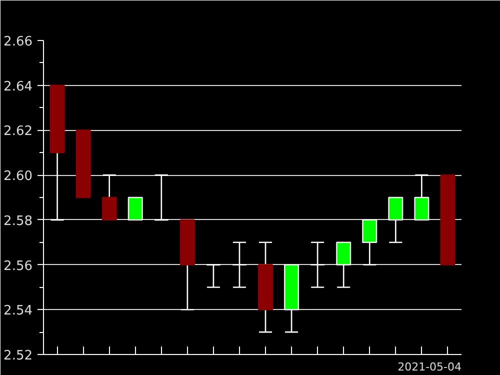 This screenshot has height=375, width=500. What do you see at coordinates (18, 86) in the screenshot?
I see `y-tick-label: 2.64` at bounding box center [18, 86].